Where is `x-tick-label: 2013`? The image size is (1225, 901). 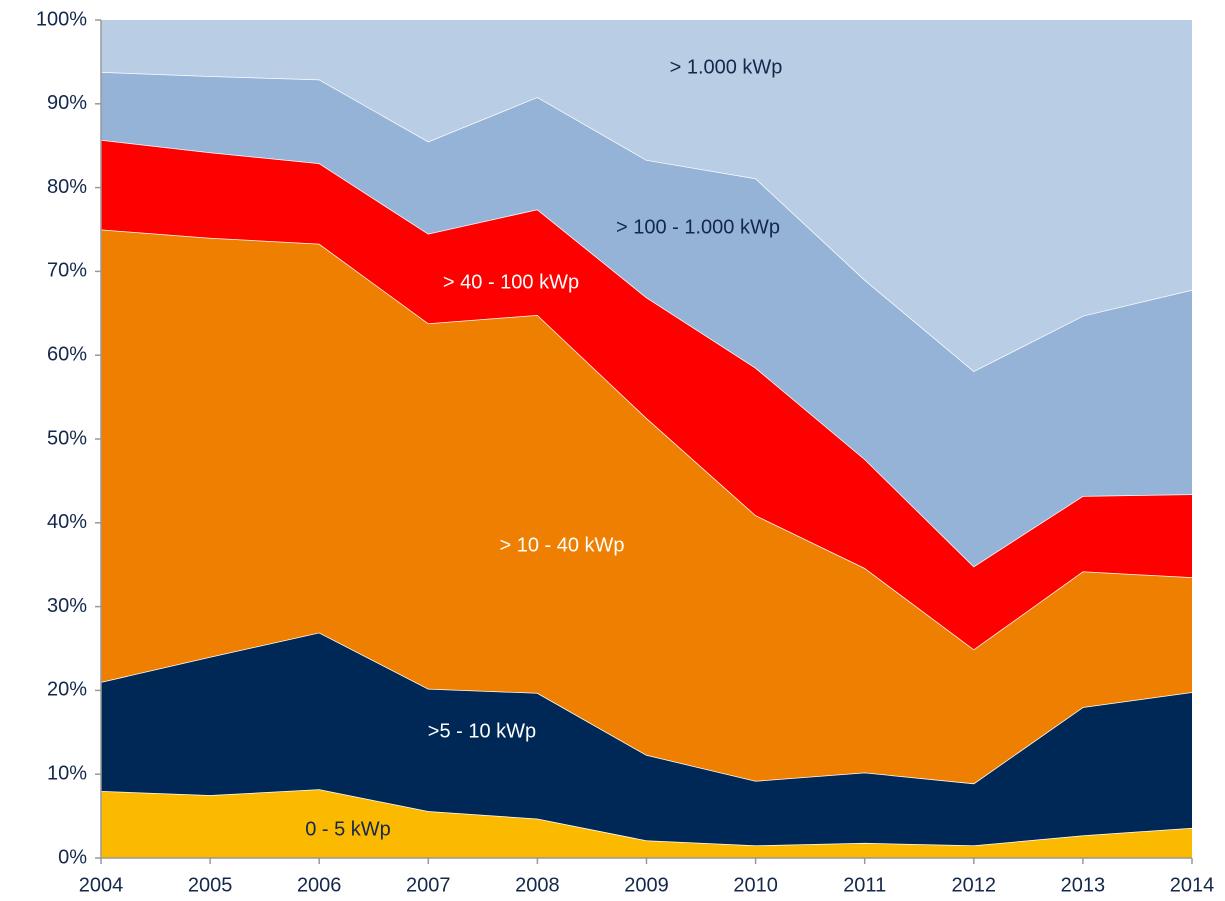
x-tick-label: 2013 is located at coordinates (1083, 885).